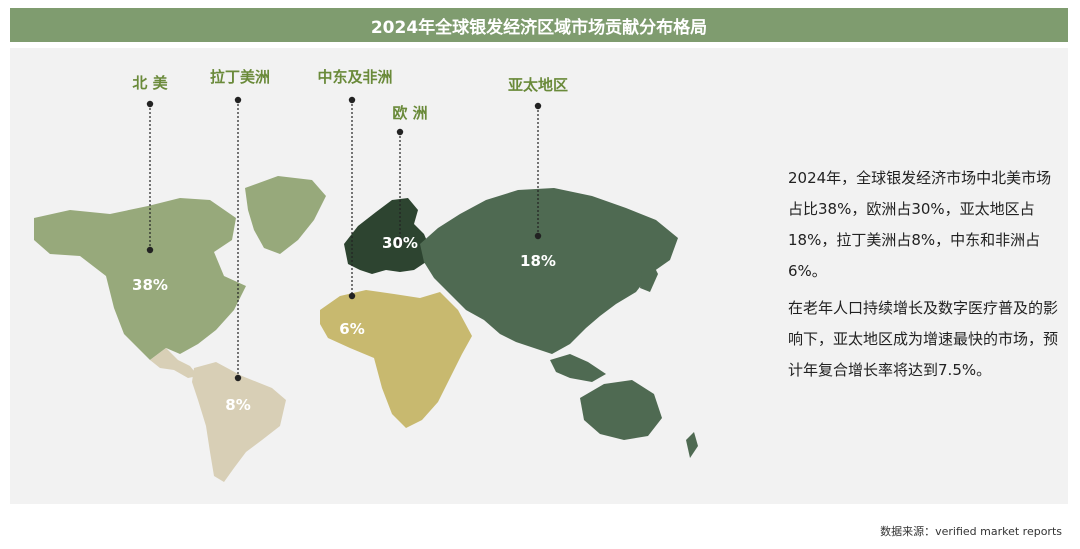 This screenshot has width=1080, height=549. I want to click on north-america-pin-dot, so click(150, 250).